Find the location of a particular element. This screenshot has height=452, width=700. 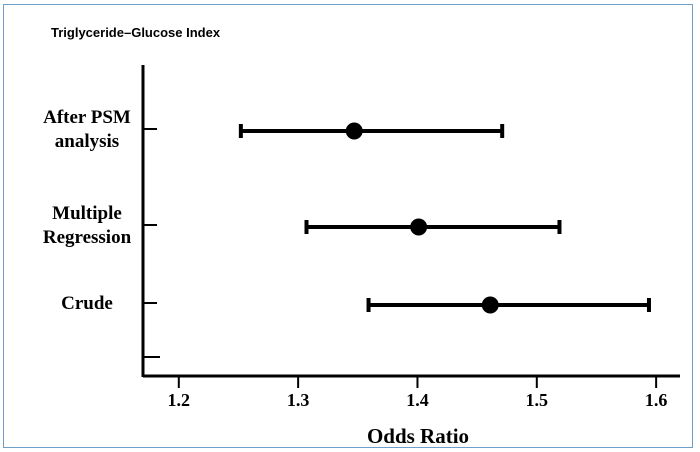

category-labels: After PSM analysis Multiple Regression Crude is located at coordinates (100, 210).